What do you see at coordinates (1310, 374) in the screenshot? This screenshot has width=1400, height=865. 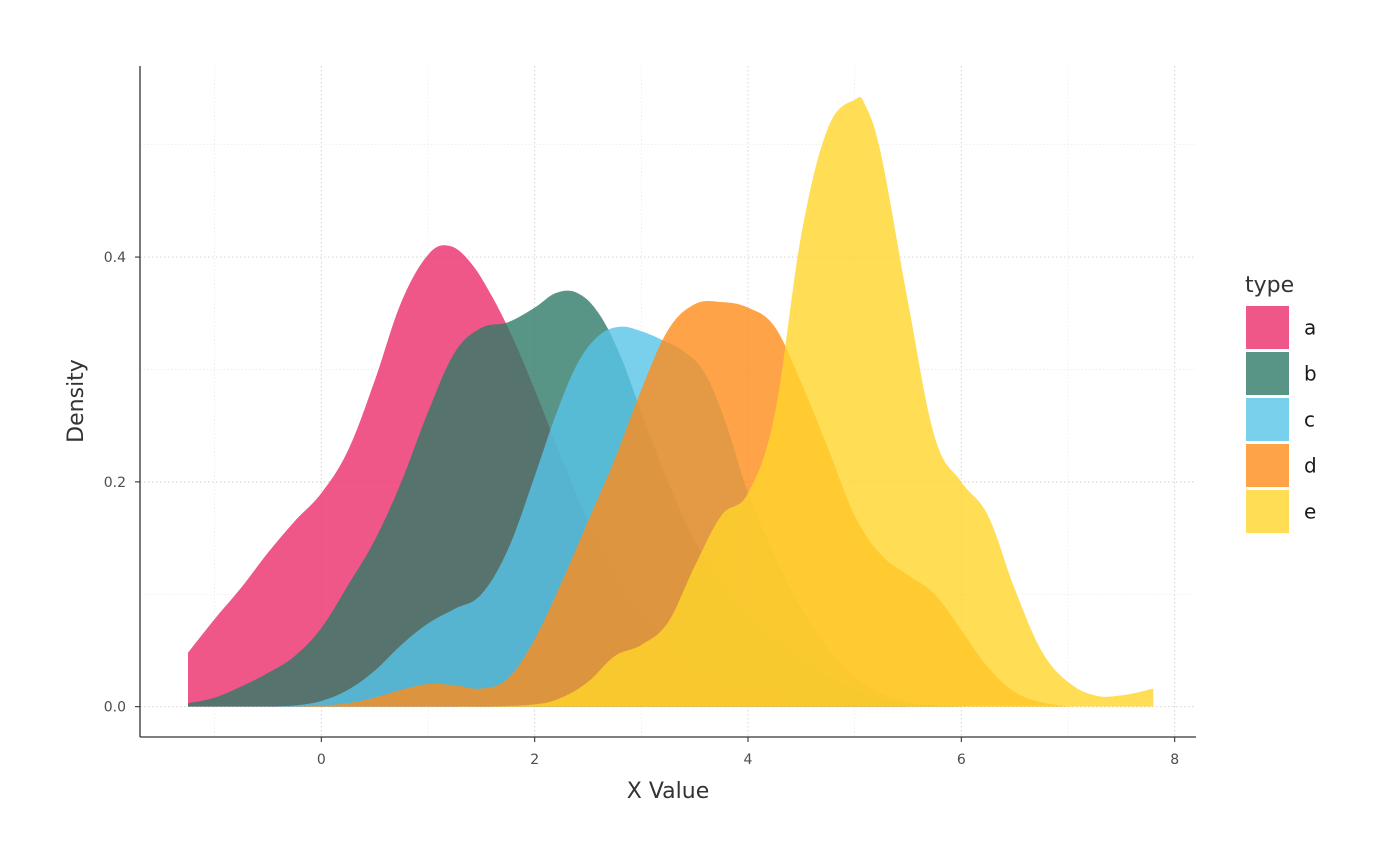 I see `legend-label-b: b` at bounding box center [1310, 374].